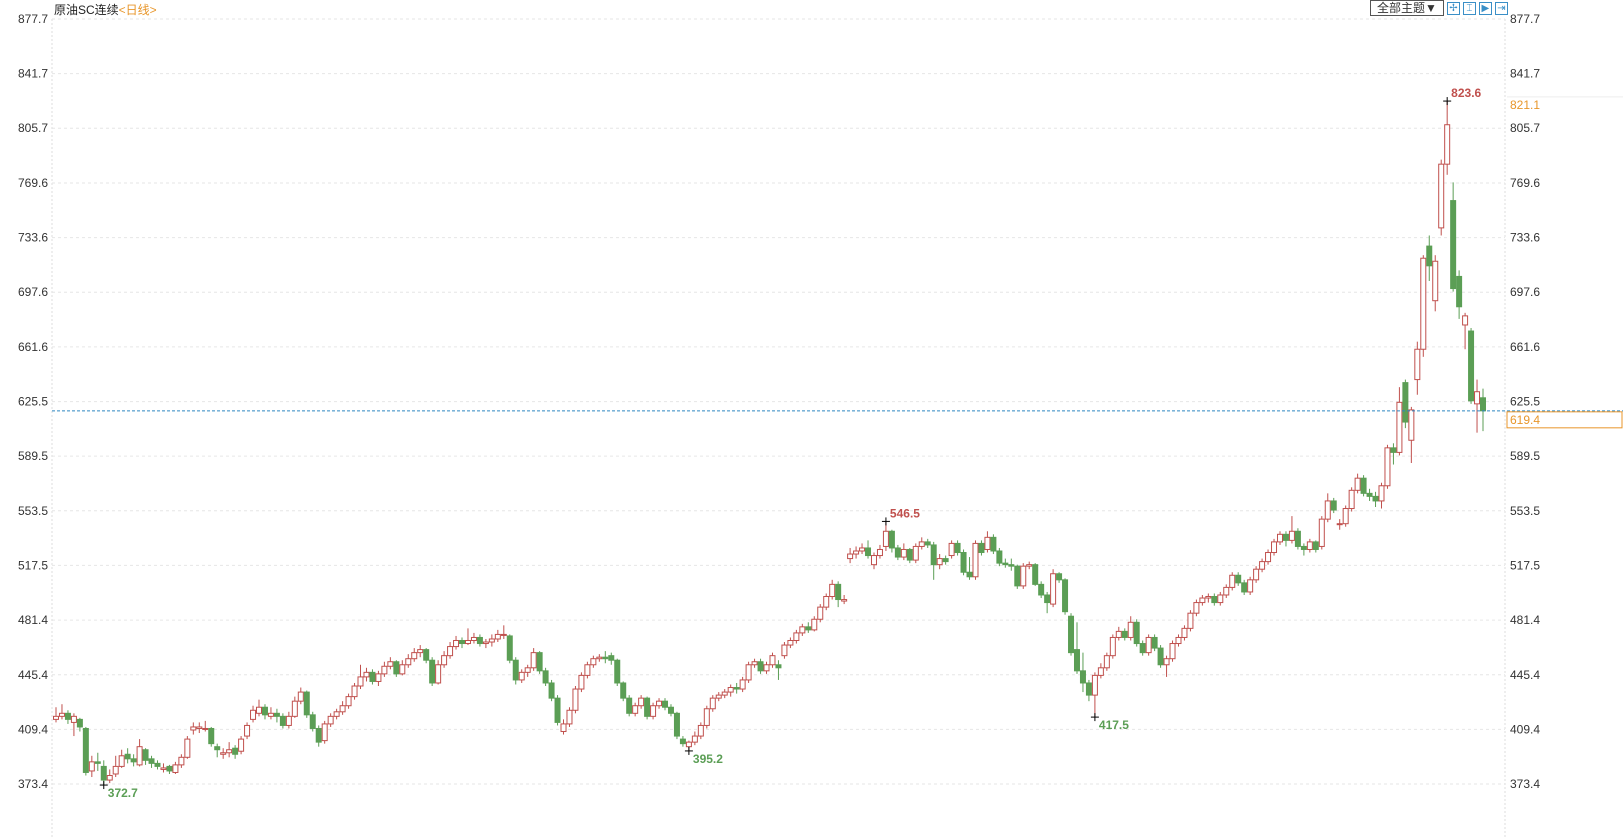 This screenshot has width=1623, height=839. I want to click on y-tick-right: 661.6, so click(1525, 347).